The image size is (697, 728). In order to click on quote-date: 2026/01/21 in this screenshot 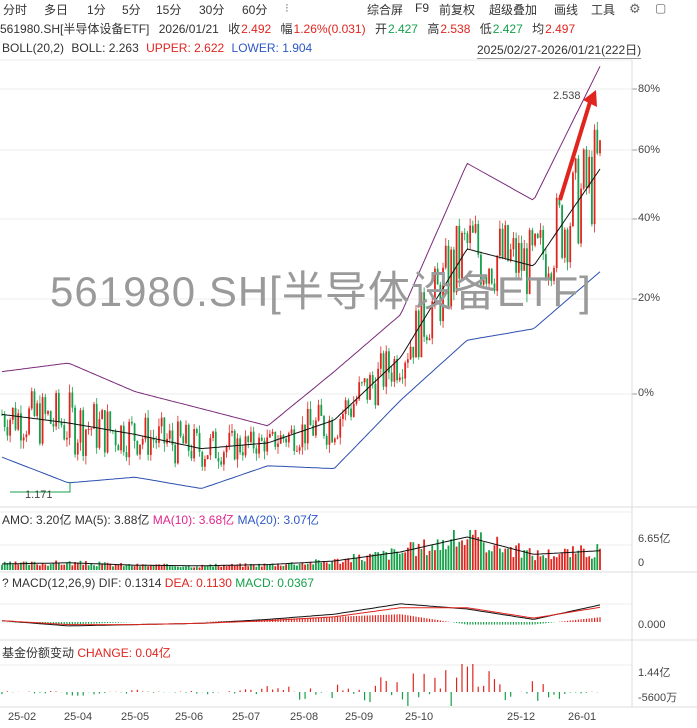, I will do `click(188, 29)`.